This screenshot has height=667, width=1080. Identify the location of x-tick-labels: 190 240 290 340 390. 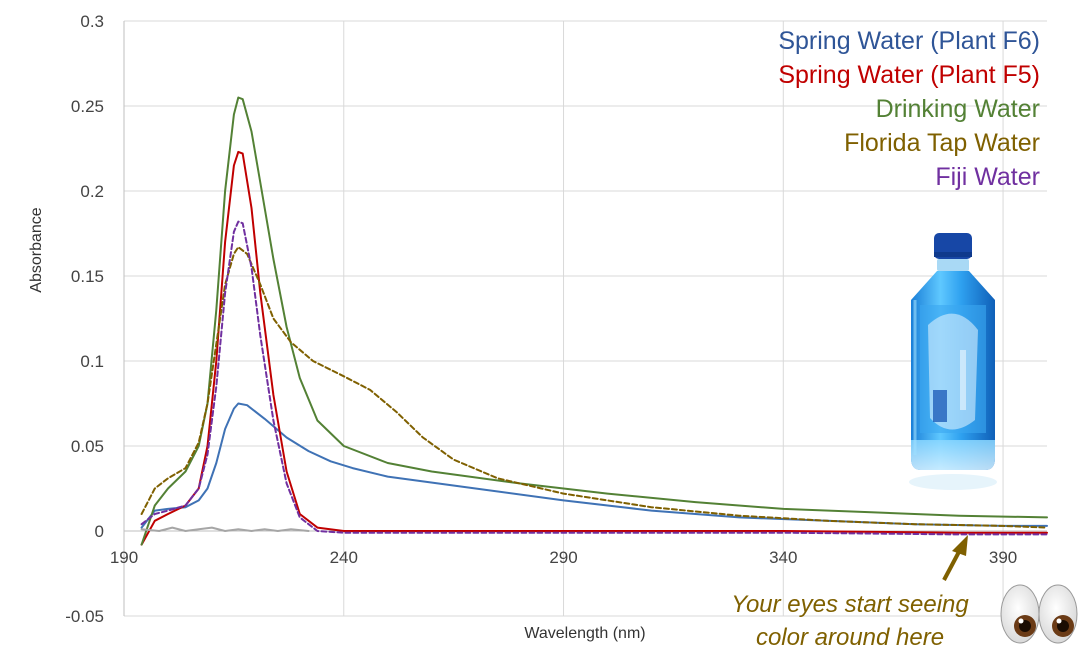
(563, 557).